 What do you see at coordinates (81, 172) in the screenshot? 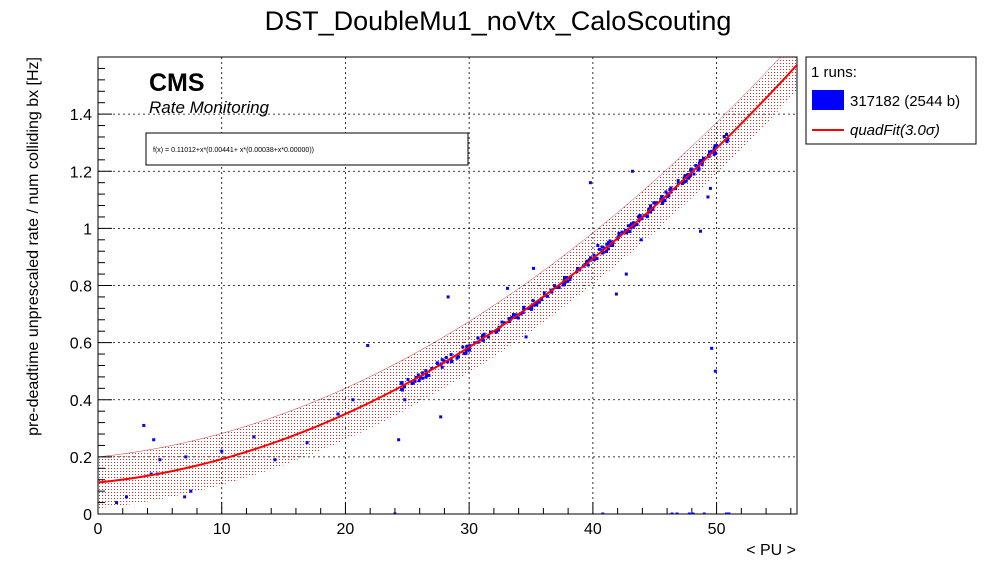
I see `y-tick-label: 1.2` at bounding box center [81, 172].